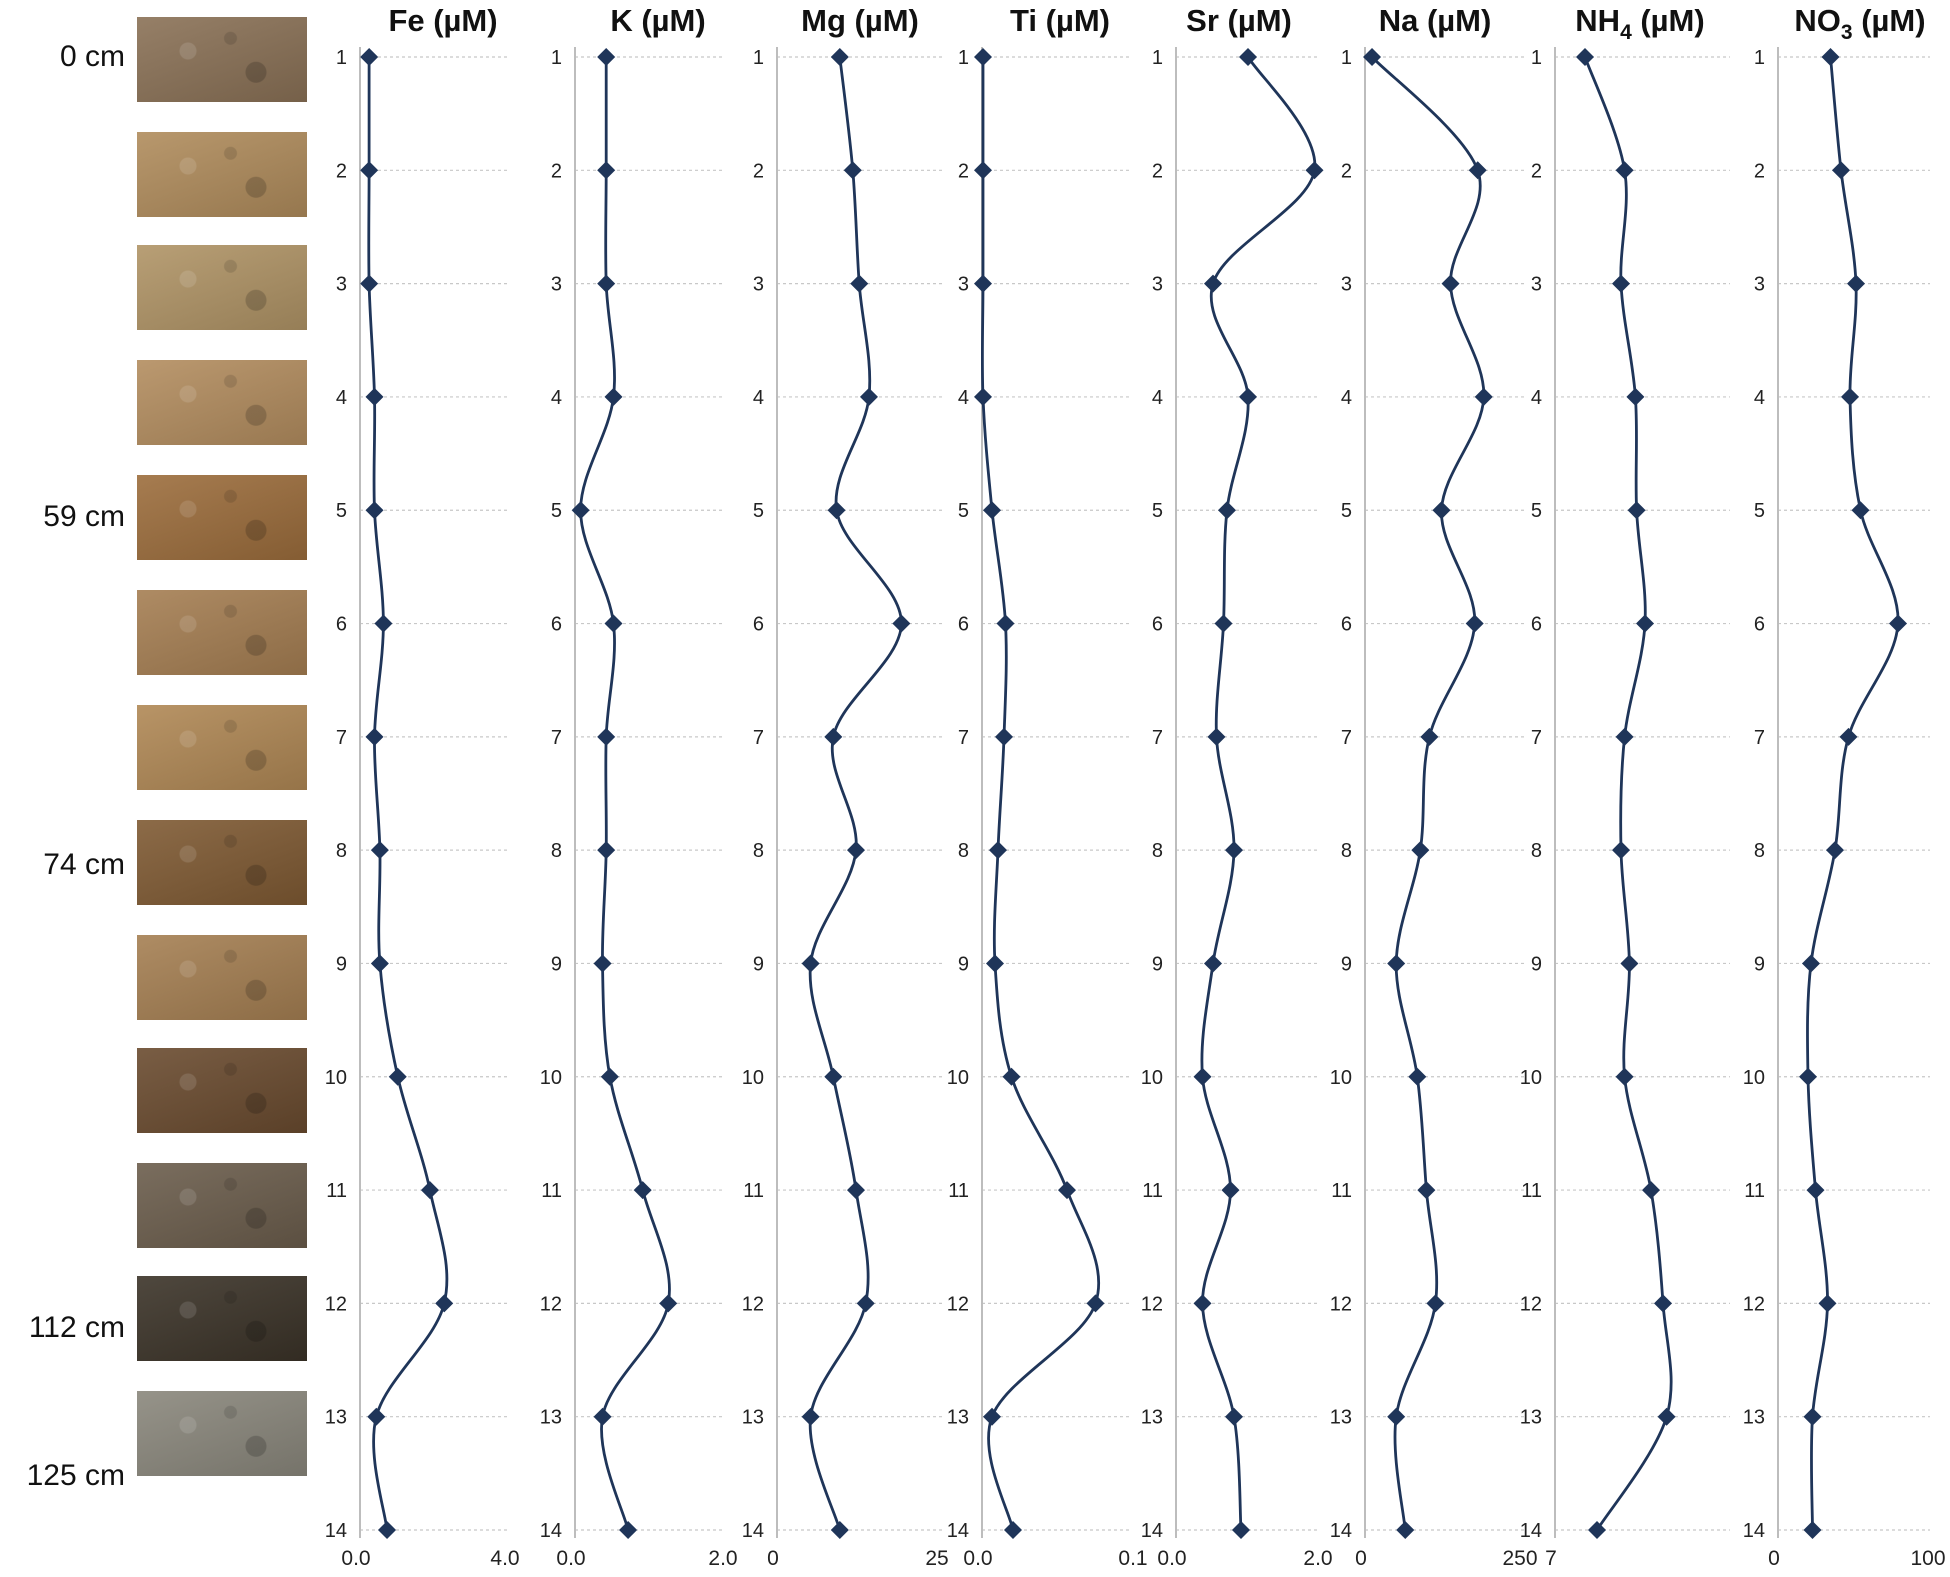  Describe the element at coordinates (75, 1475) in the screenshot. I see `depth-label-125cm: 125 cm` at that location.